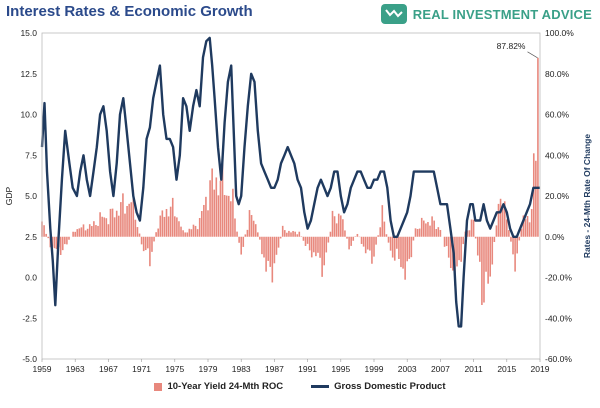 The height and width of the screenshot is (408, 600). I want to click on y2-tick-label: 80.0%, so click(557, 74).